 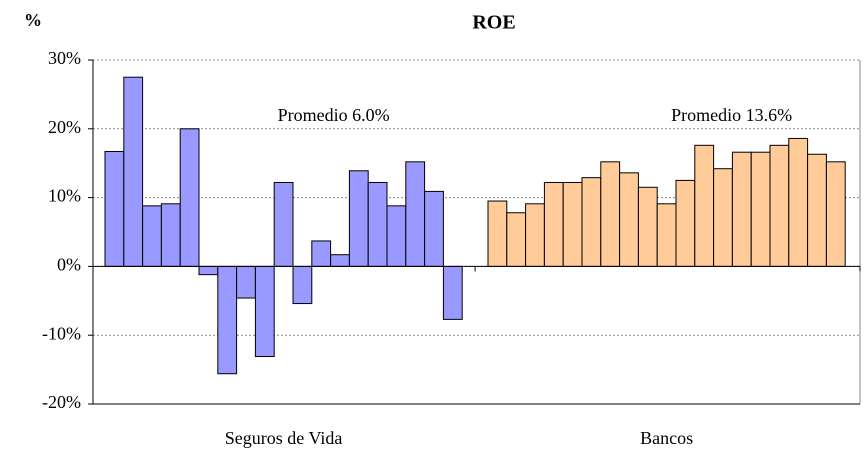 I want to click on group-label: Seguros de Vida, so click(x=284, y=438).